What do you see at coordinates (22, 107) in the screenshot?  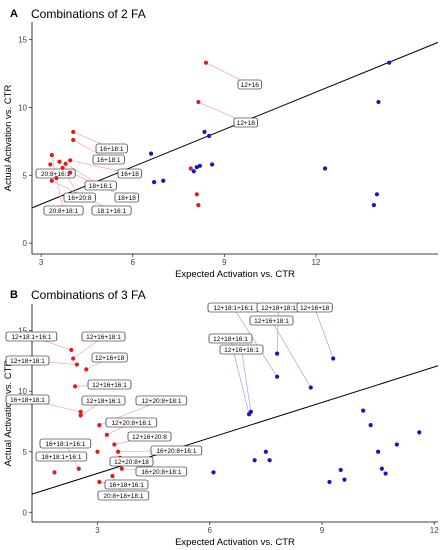 I see `y-tick-label: 10` at bounding box center [22, 107].